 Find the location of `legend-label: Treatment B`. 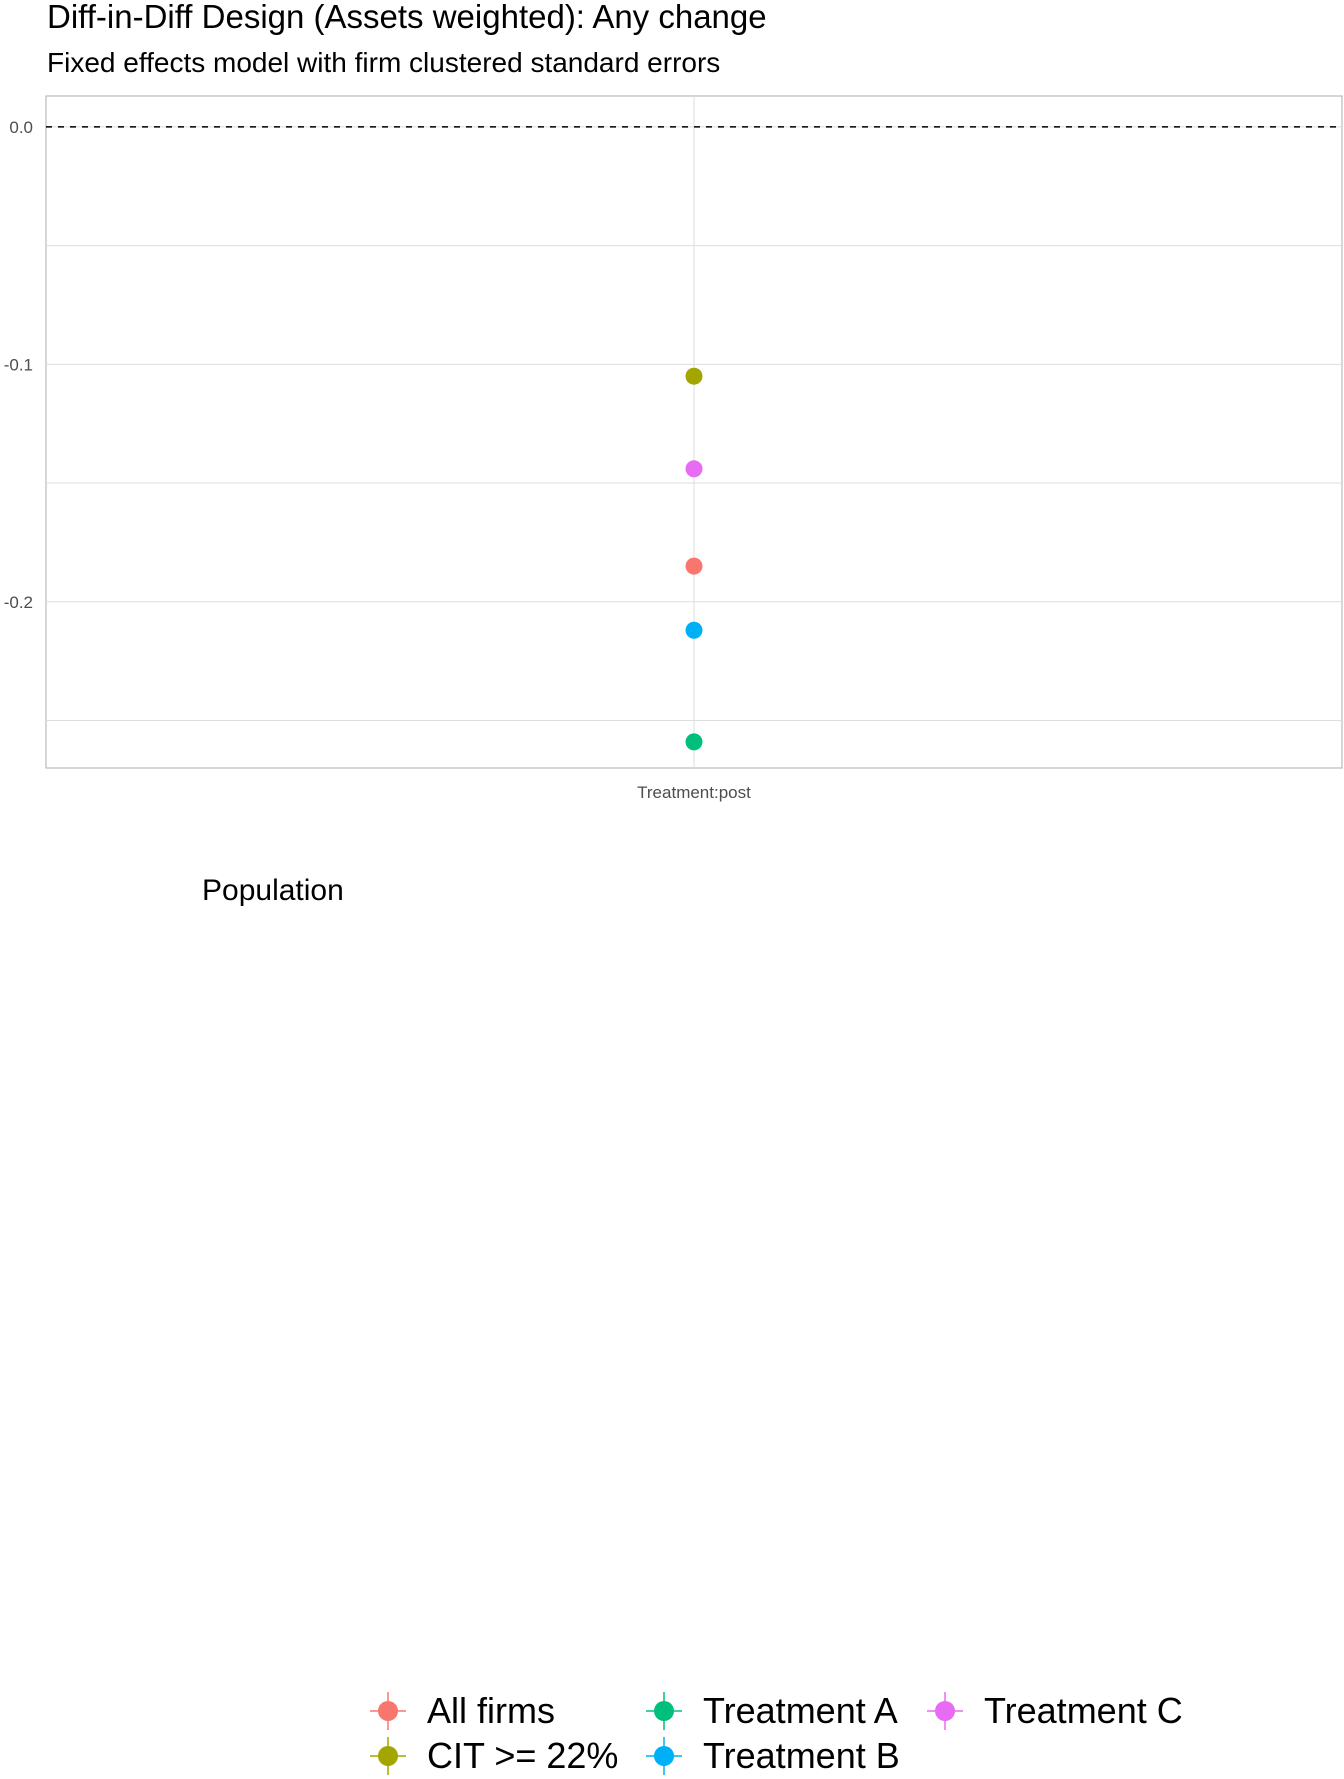

legend-label: Treatment B is located at coordinates (801, 1755).